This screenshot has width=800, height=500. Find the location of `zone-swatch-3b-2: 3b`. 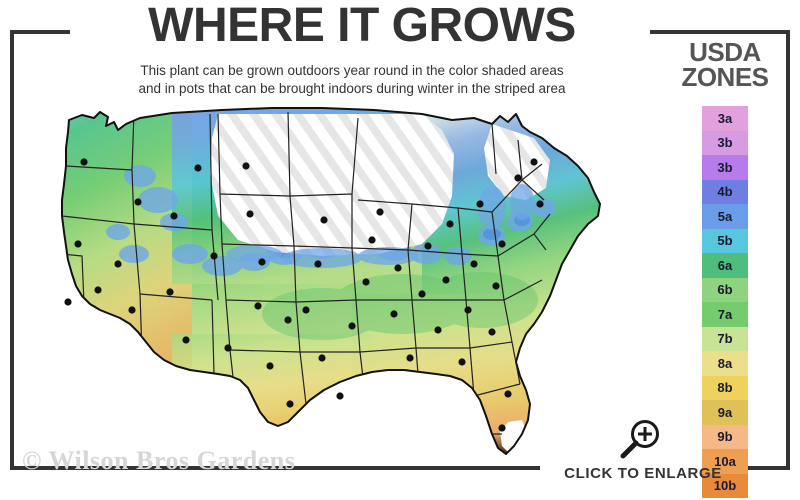

zone-swatch-3b-2: 3b is located at coordinates (725, 167).